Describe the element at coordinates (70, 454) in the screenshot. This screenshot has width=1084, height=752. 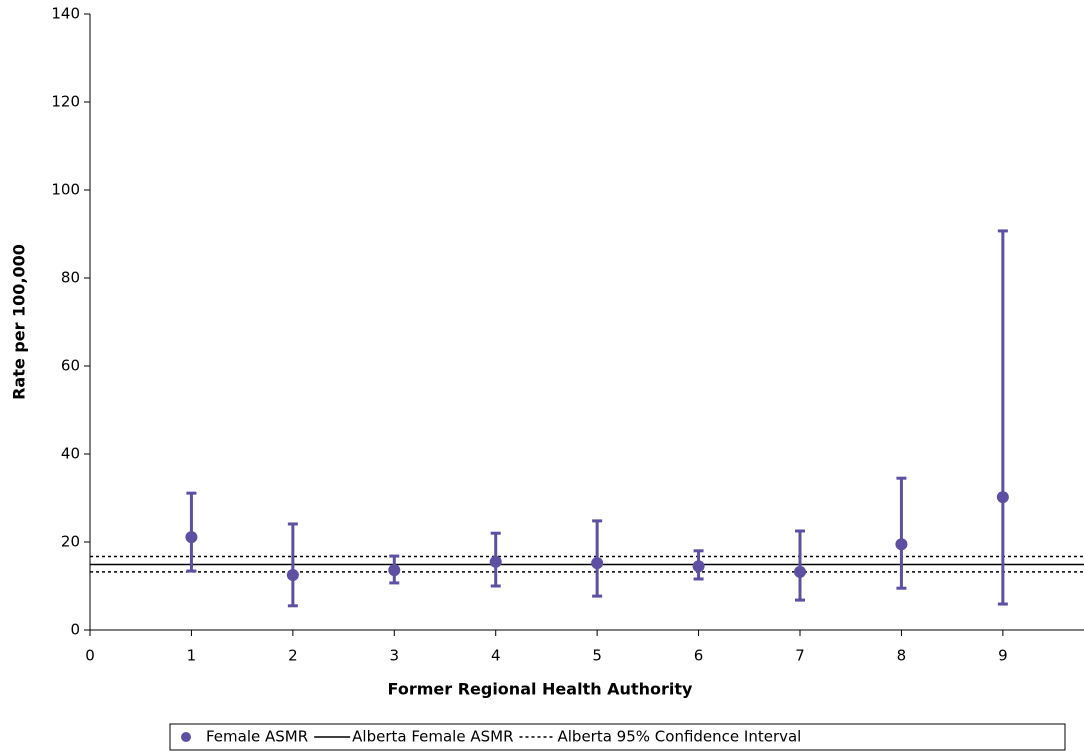
I see `y-tick-label: 40` at that location.